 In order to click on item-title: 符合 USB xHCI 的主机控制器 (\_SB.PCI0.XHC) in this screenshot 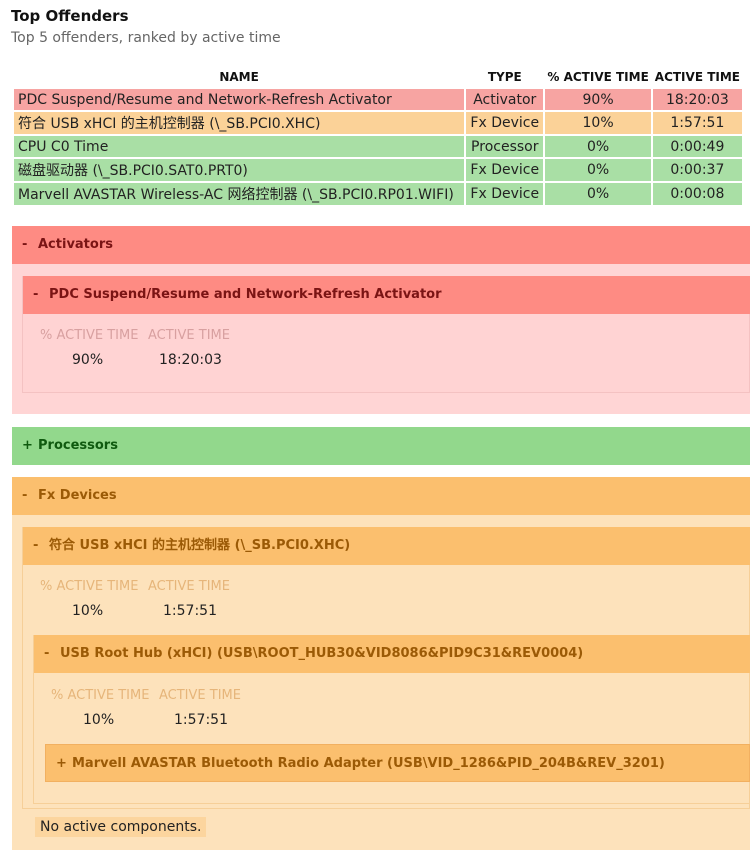, I will do `click(200, 545)`.